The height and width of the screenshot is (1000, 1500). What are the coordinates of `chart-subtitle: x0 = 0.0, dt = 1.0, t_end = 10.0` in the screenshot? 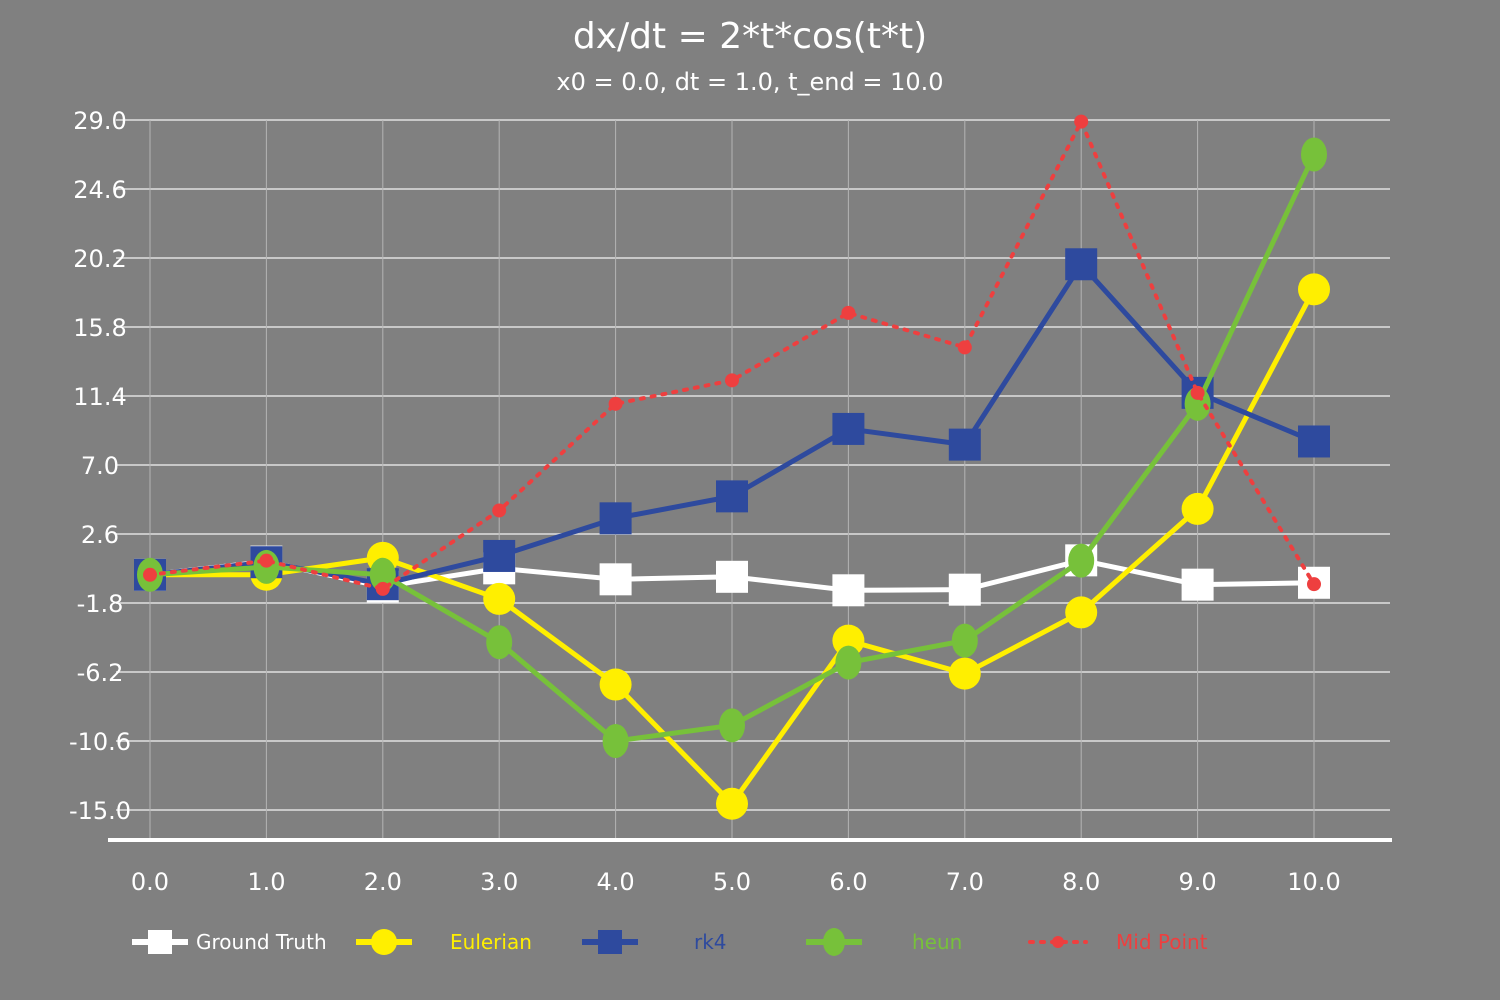 It's located at (749, 82).